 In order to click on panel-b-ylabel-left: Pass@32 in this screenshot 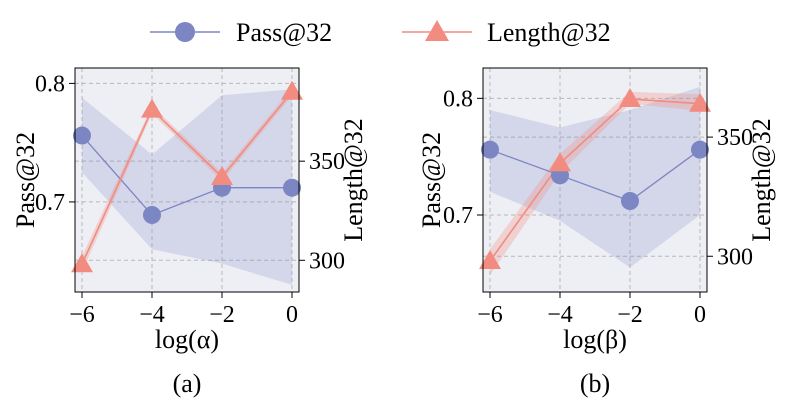, I will do `click(431, 180)`.